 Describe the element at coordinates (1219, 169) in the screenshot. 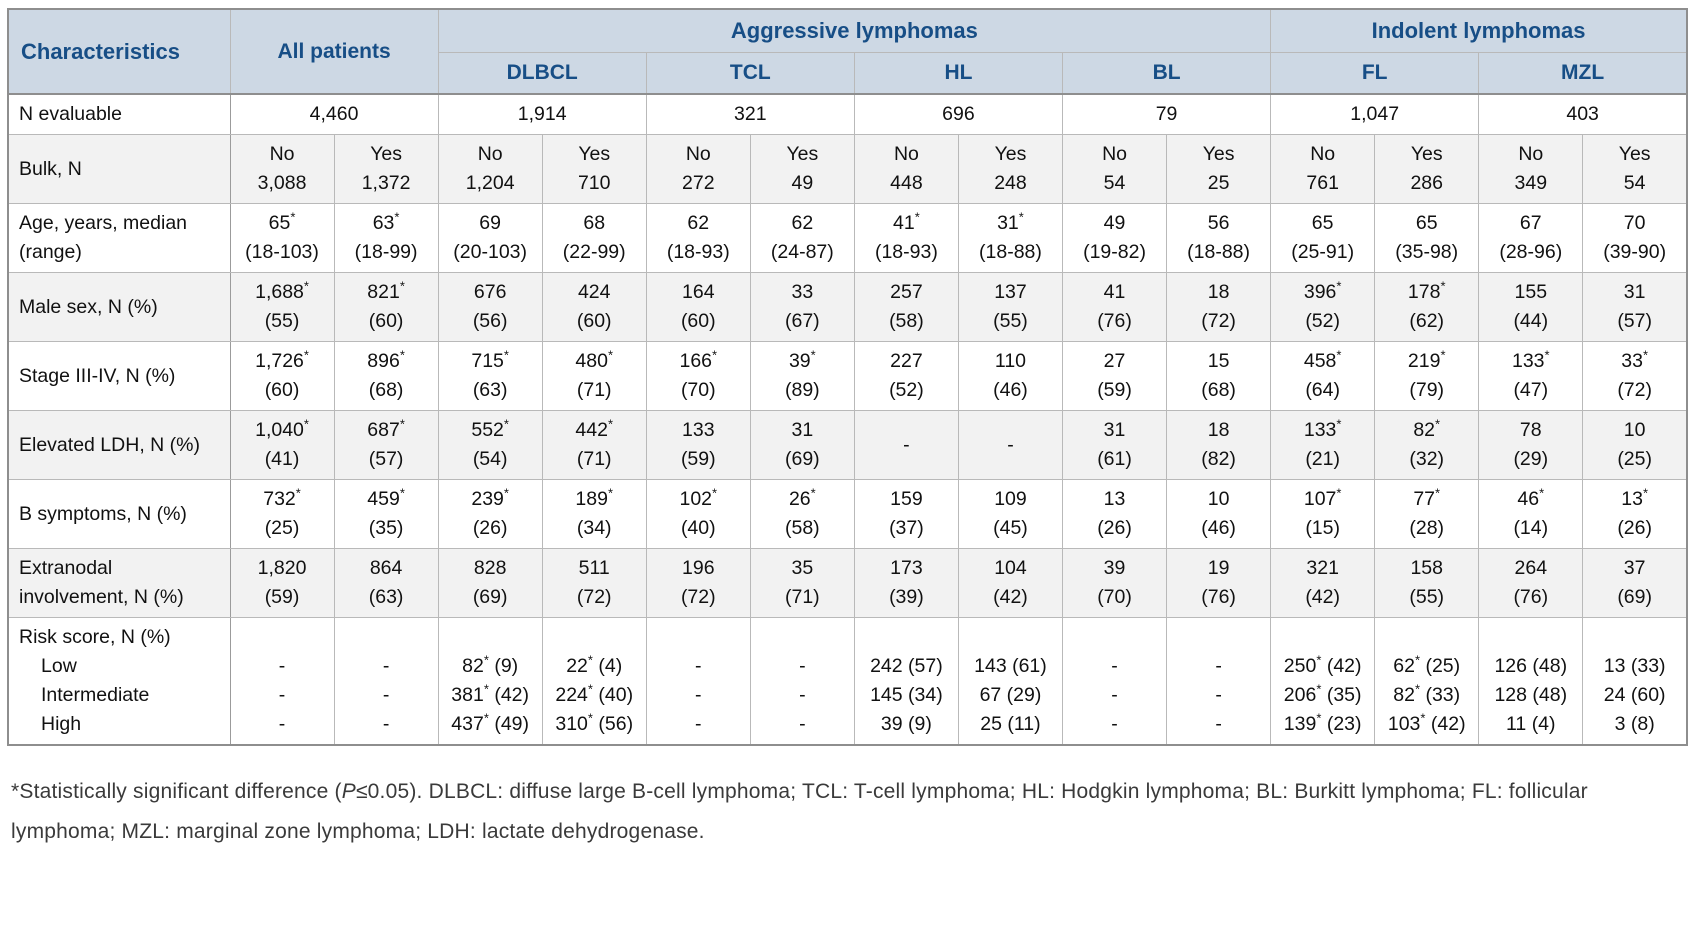

I see `table-cell: Yes 25` at that location.